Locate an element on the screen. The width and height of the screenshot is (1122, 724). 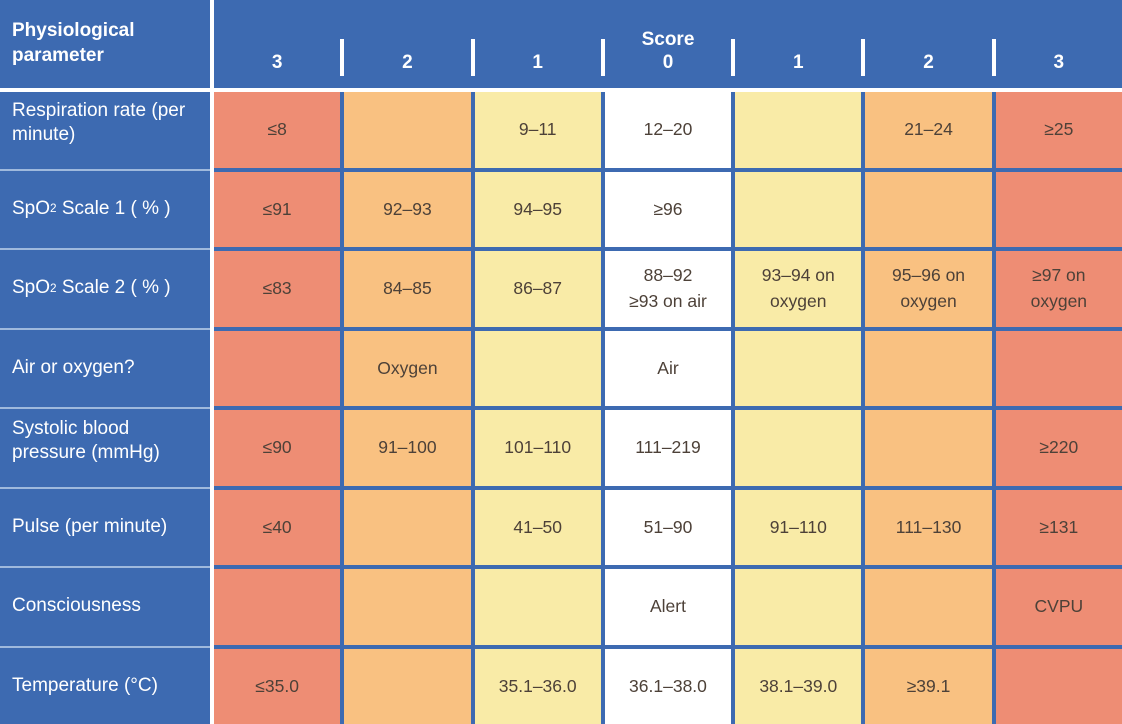
score-cell: ≤35.0 is located at coordinates (277, 686).